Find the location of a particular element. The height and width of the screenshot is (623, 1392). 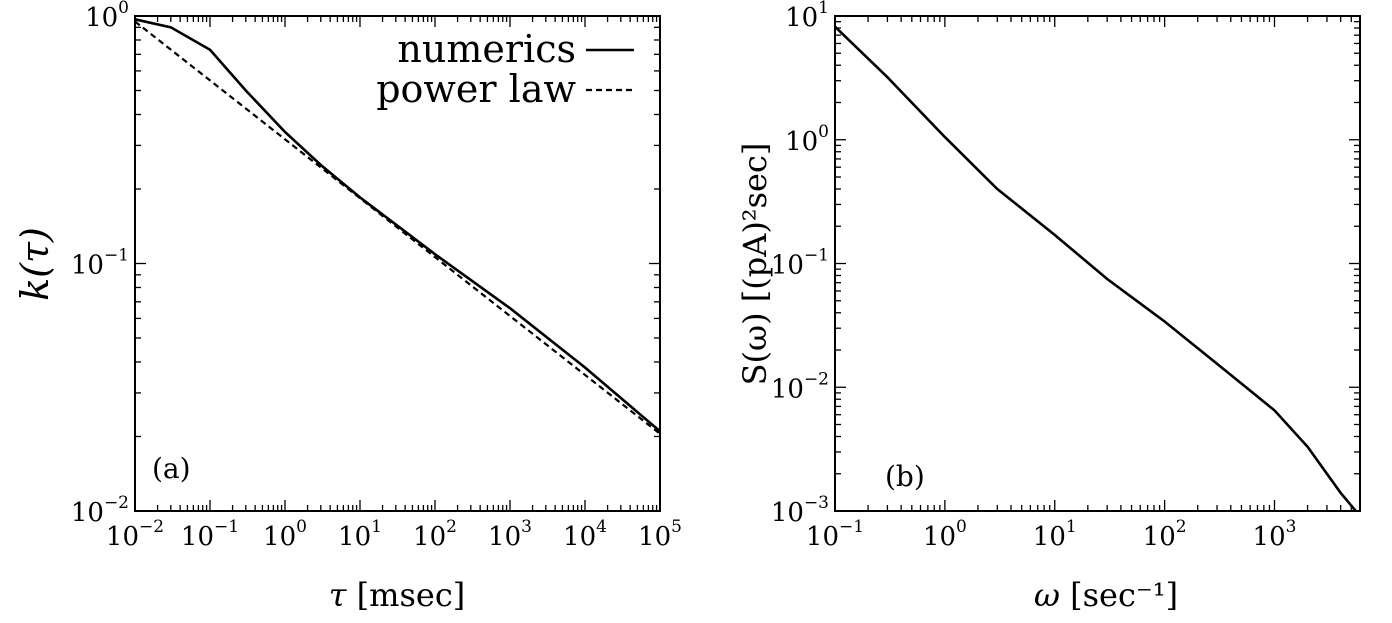

x-tick-label-exp: 5 is located at coordinates (676, 527).